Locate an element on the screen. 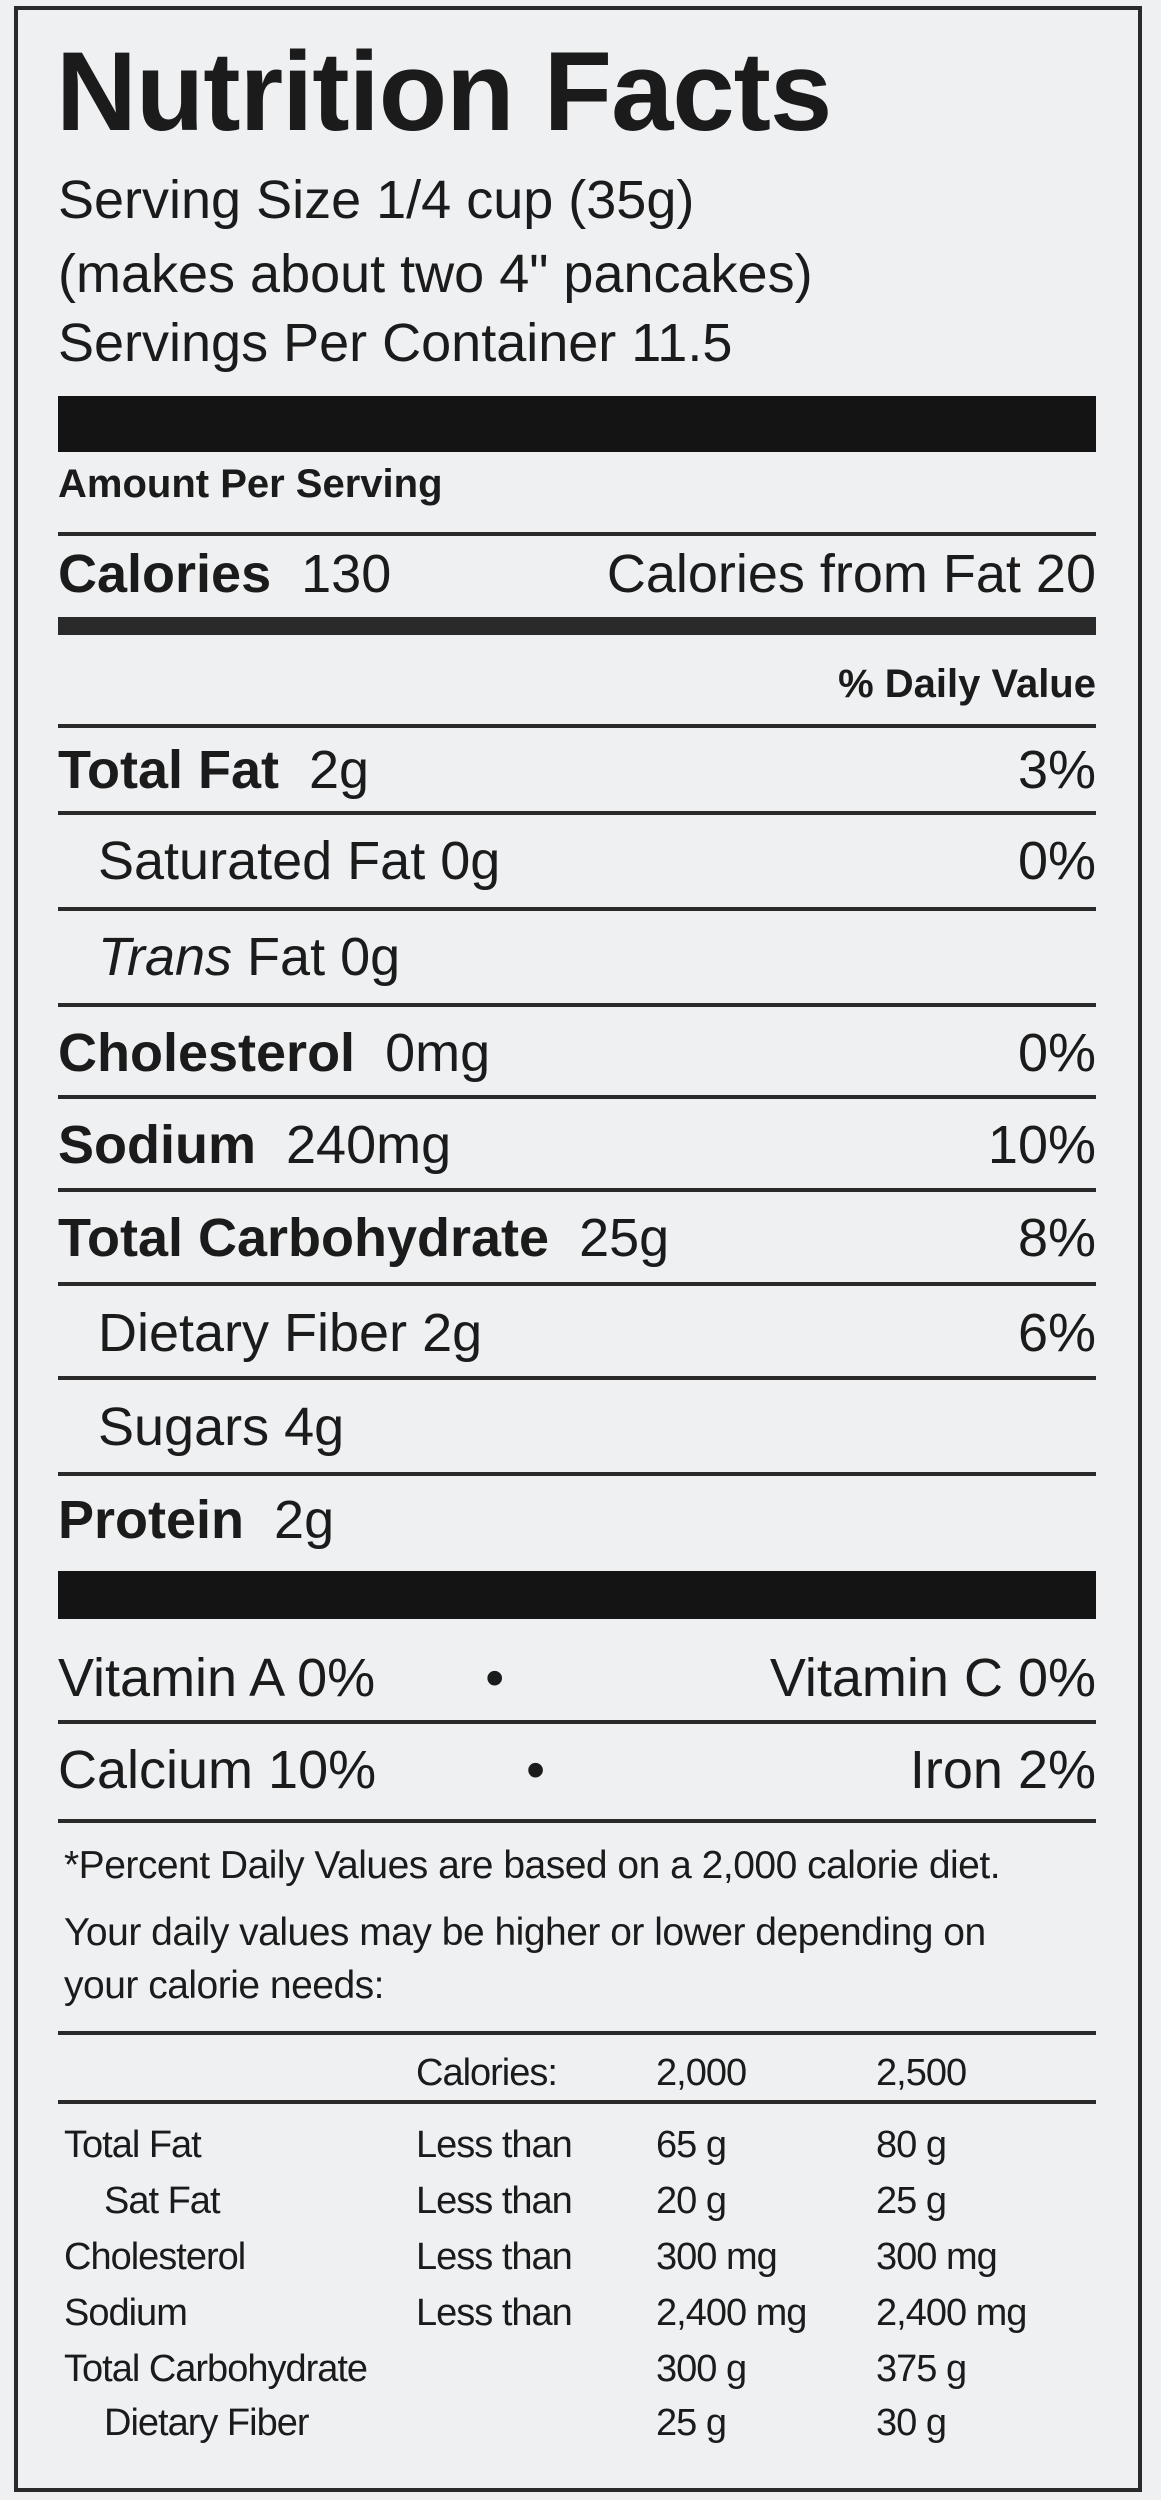 The height and width of the screenshot is (2500, 1161). footnote-line: your calorie needs: is located at coordinates (224, 1985).